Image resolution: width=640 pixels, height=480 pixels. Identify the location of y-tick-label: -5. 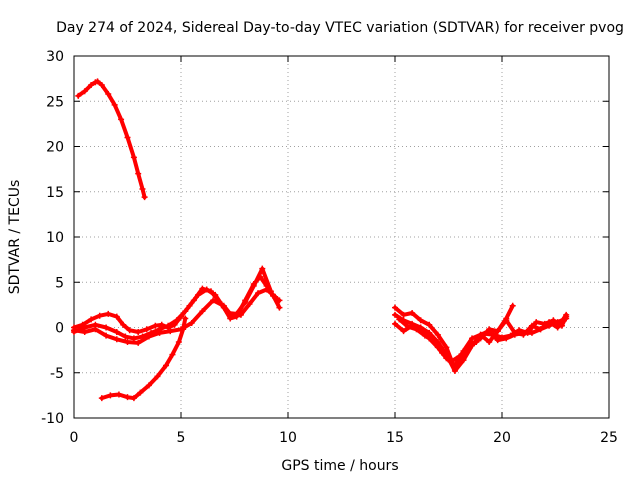
(57, 374).